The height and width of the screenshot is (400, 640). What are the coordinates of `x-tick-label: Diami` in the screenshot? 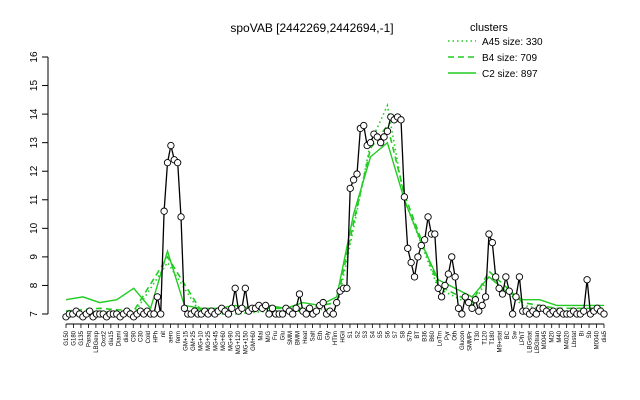 It's located at (119, 338).